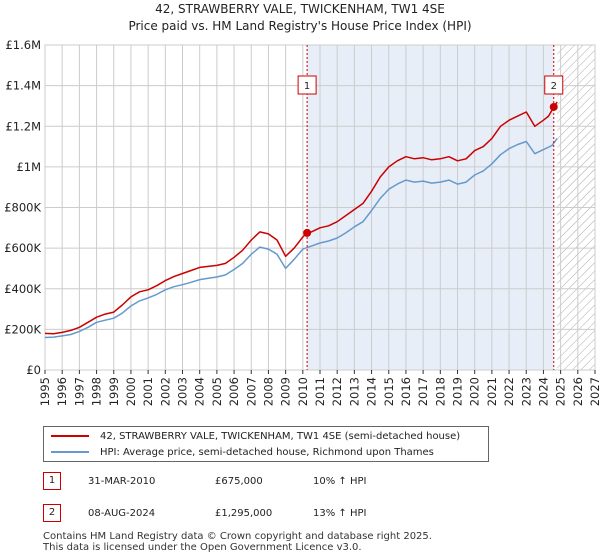 This screenshot has width=600, height=560. Describe the element at coordinates (122, 513) in the screenshot. I see `transaction-date: 08-AUG-2024` at that location.